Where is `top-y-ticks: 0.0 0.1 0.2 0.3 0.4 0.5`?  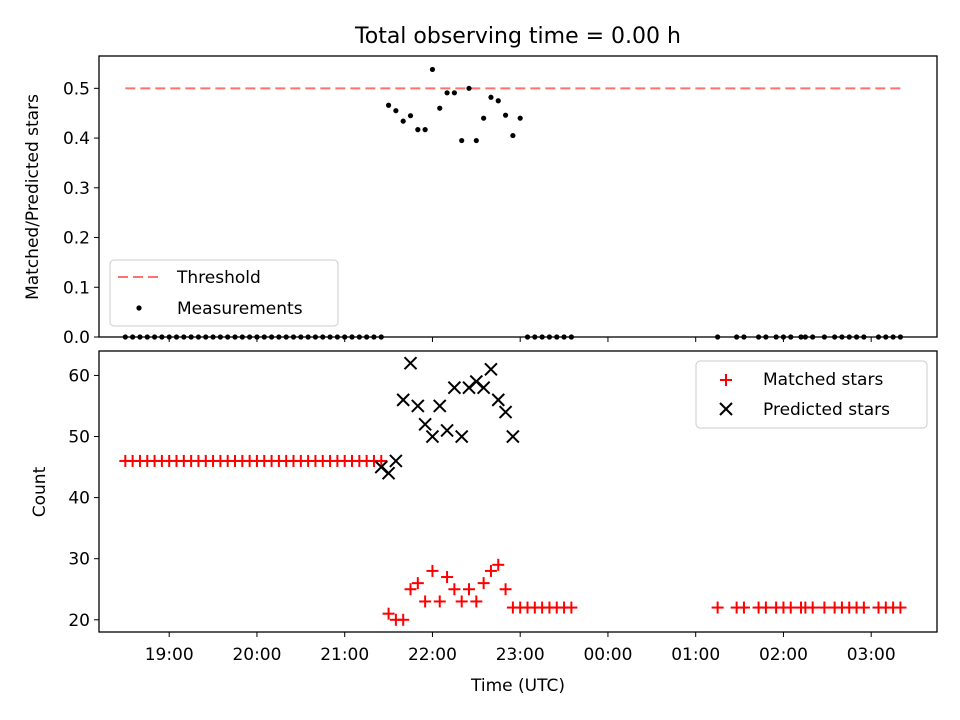 top-y-ticks: 0.0 0.1 0.2 0.3 0.4 0.5 is located at coordinates (81, 213).